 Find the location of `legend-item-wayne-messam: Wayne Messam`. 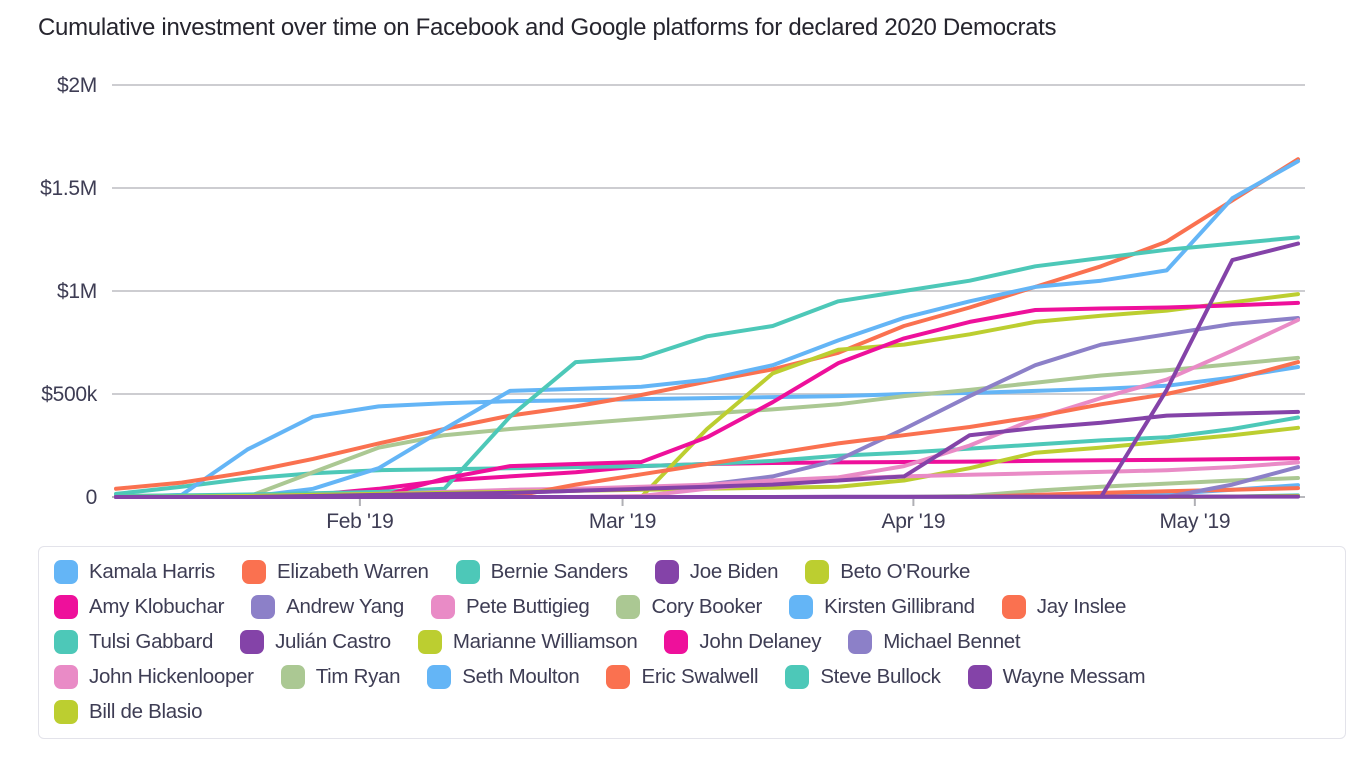

legend-item-wayne-messam: Wayne Messam is located at coordinates (1056, 677).